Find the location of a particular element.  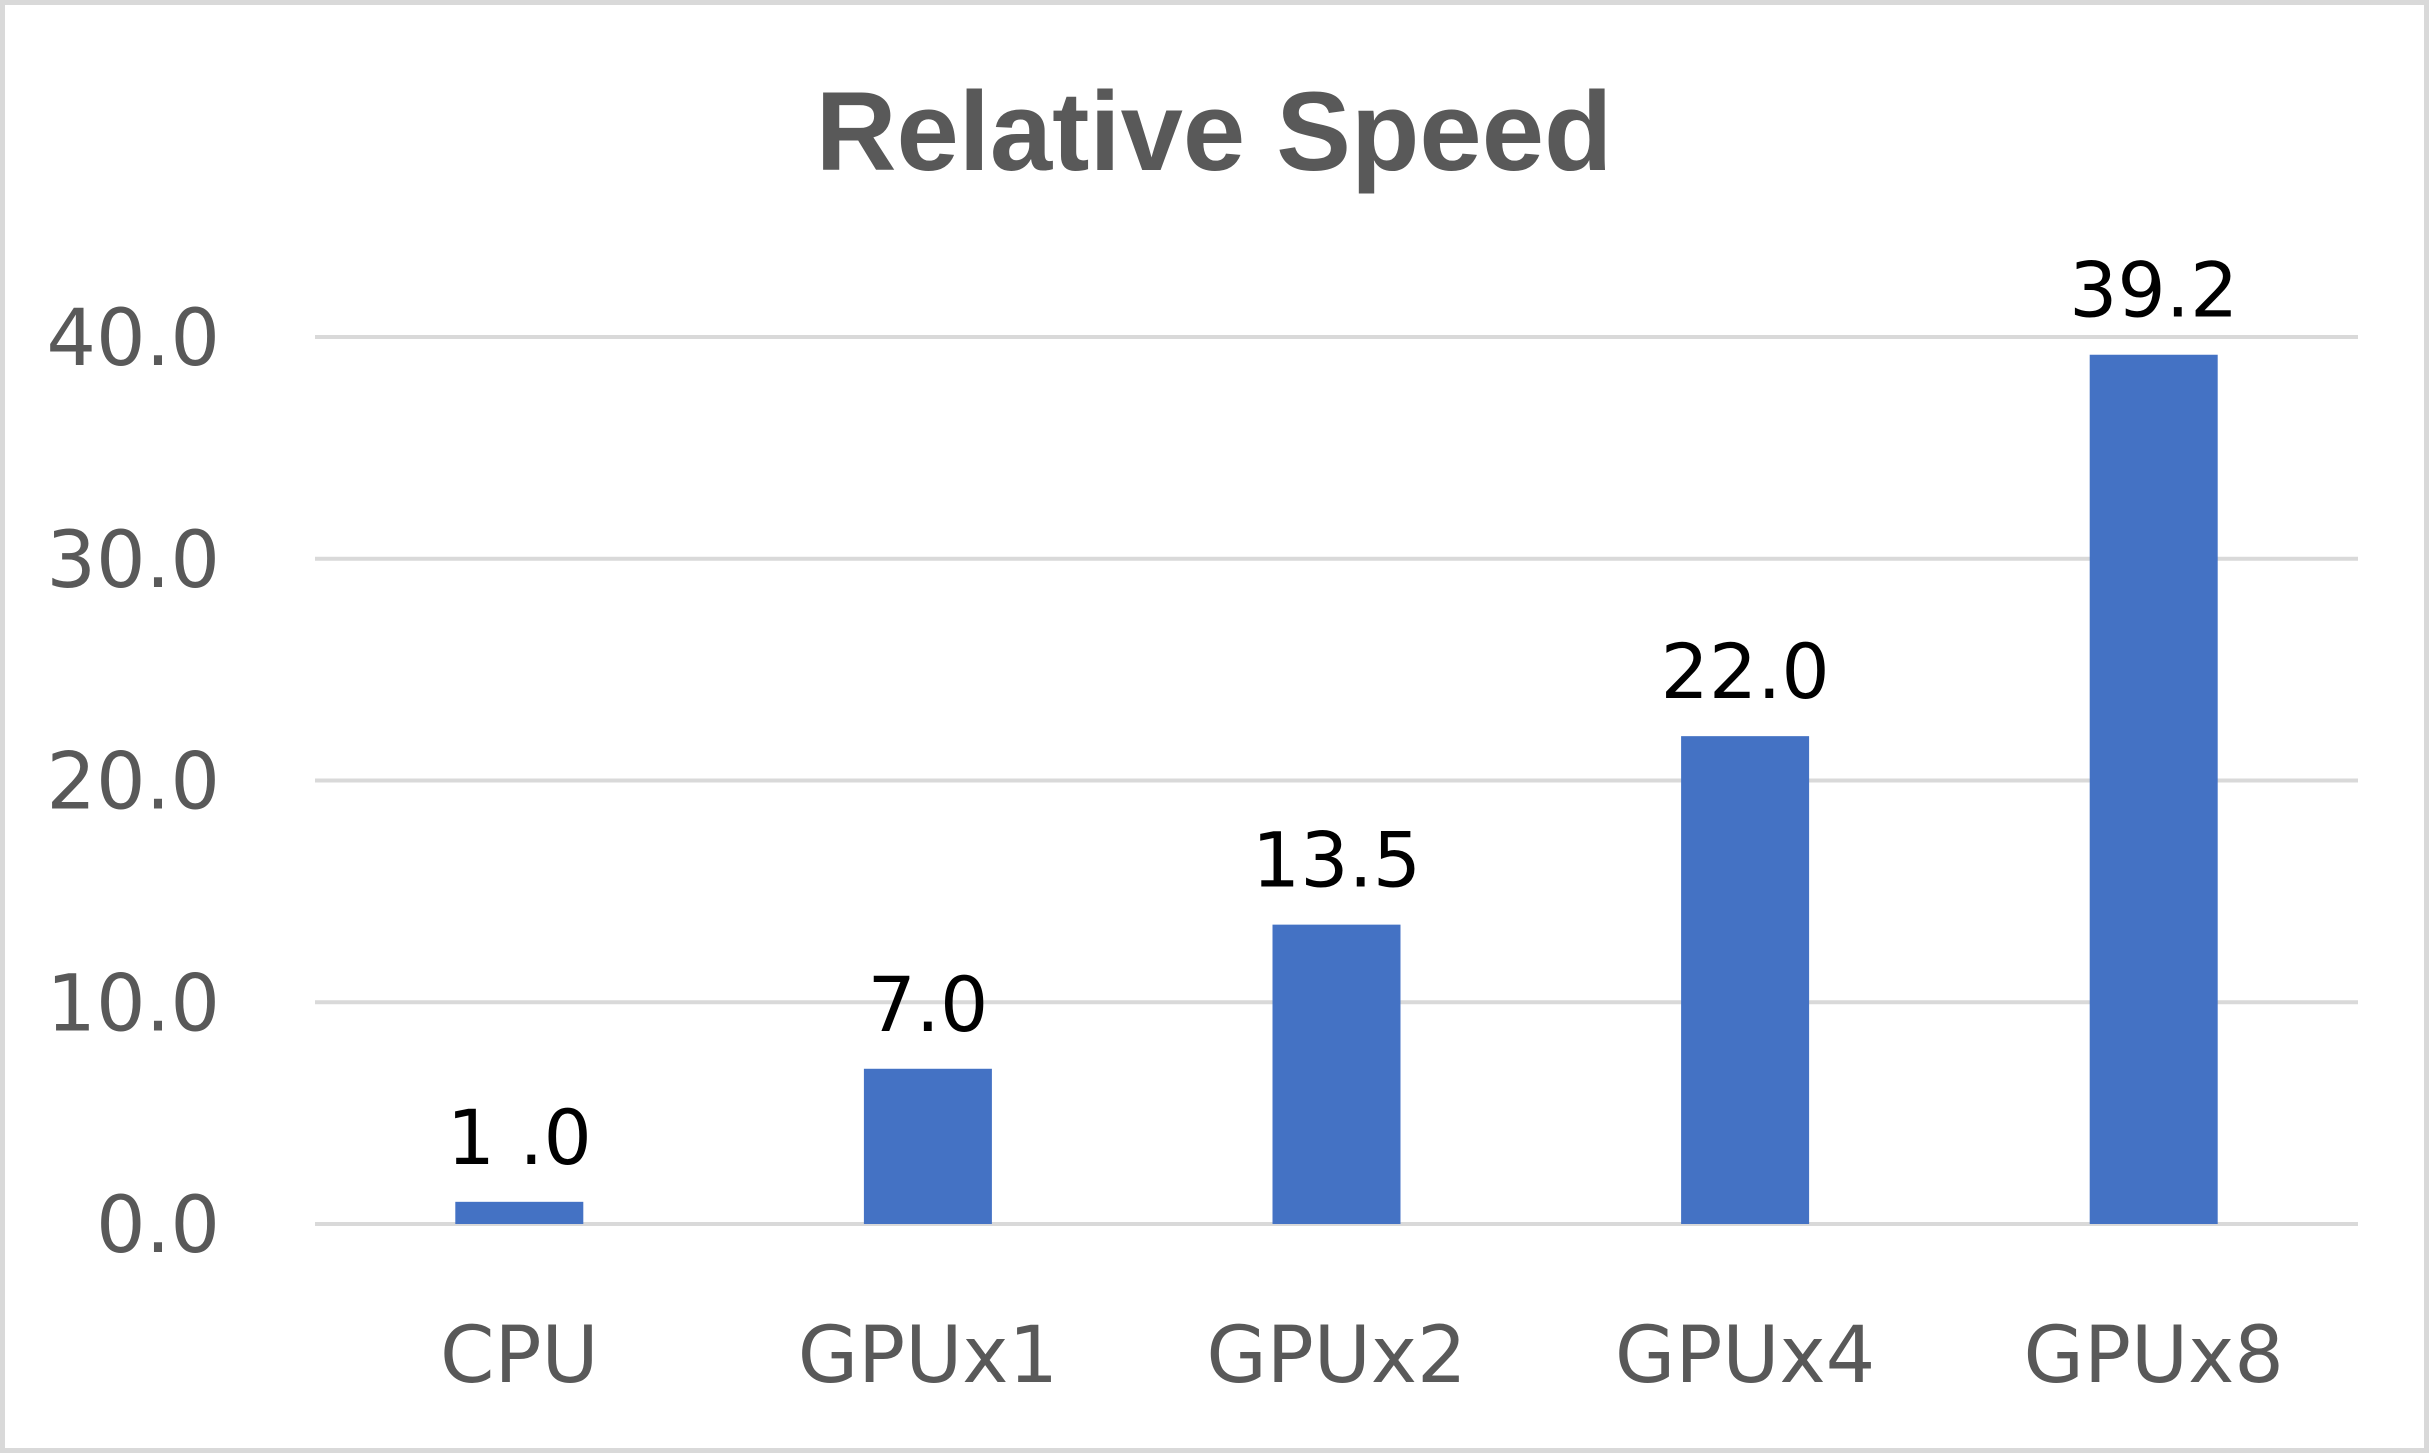

data-label: 39.2 is located at coordinates (2153, 290).